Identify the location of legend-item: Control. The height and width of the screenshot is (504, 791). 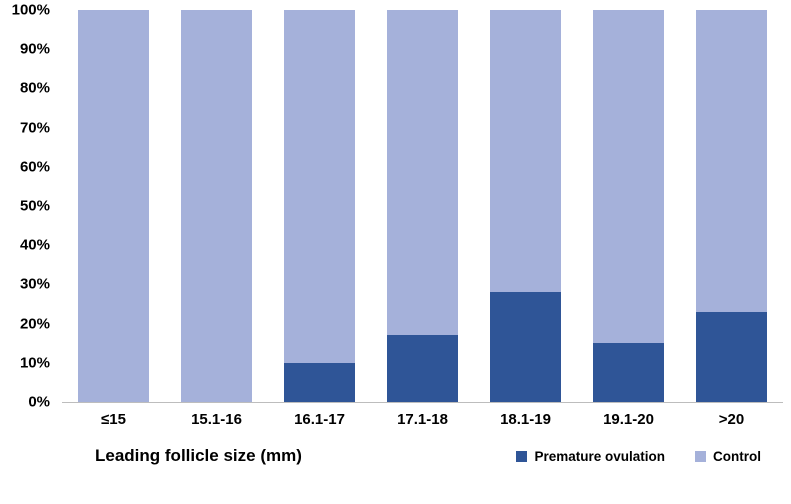
(728, 456).